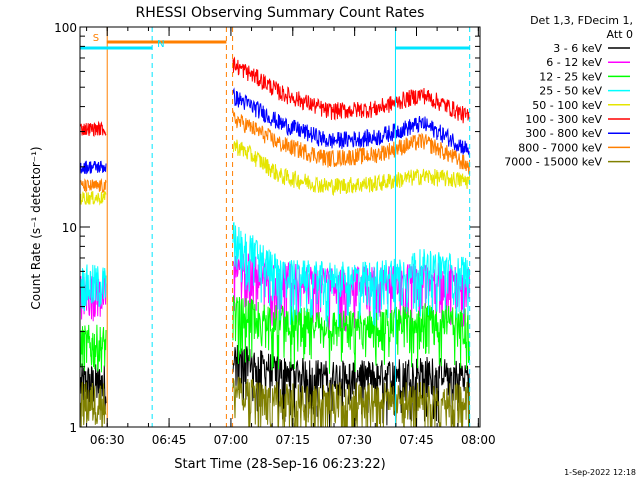  What do you see at coordinates (107, 440) in the screenshot?
I see `x-tick-label-06:30: 06:30` at bounding box center [107, 440].